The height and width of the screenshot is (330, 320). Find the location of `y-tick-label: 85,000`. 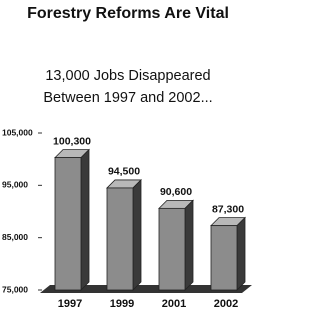

y-tick-label: 85,000 is located at coordinates (15, 237).